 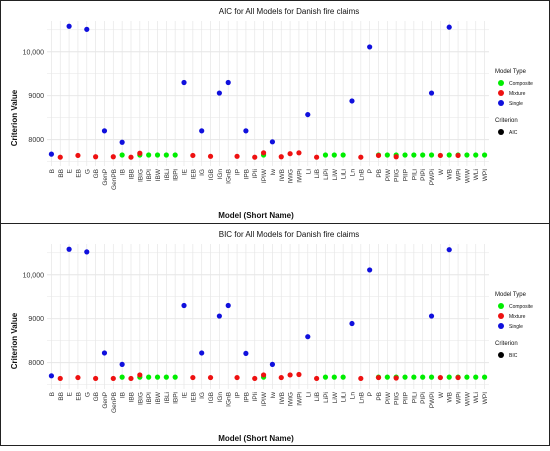 I want to click on x-tick-label: IGn, so click(x=220, y=174).